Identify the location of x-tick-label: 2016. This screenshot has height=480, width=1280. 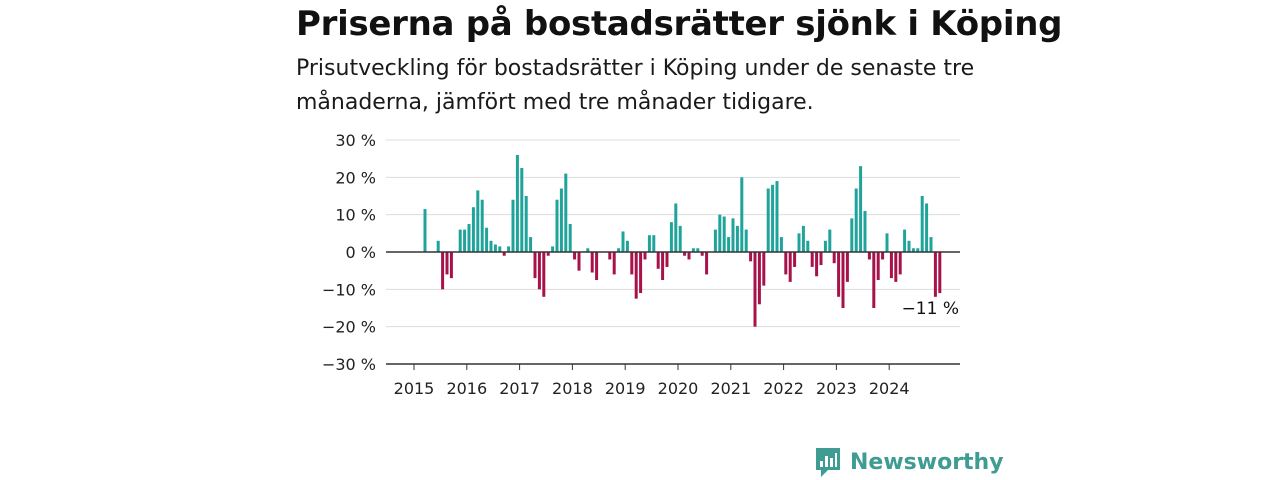
(466, 388).